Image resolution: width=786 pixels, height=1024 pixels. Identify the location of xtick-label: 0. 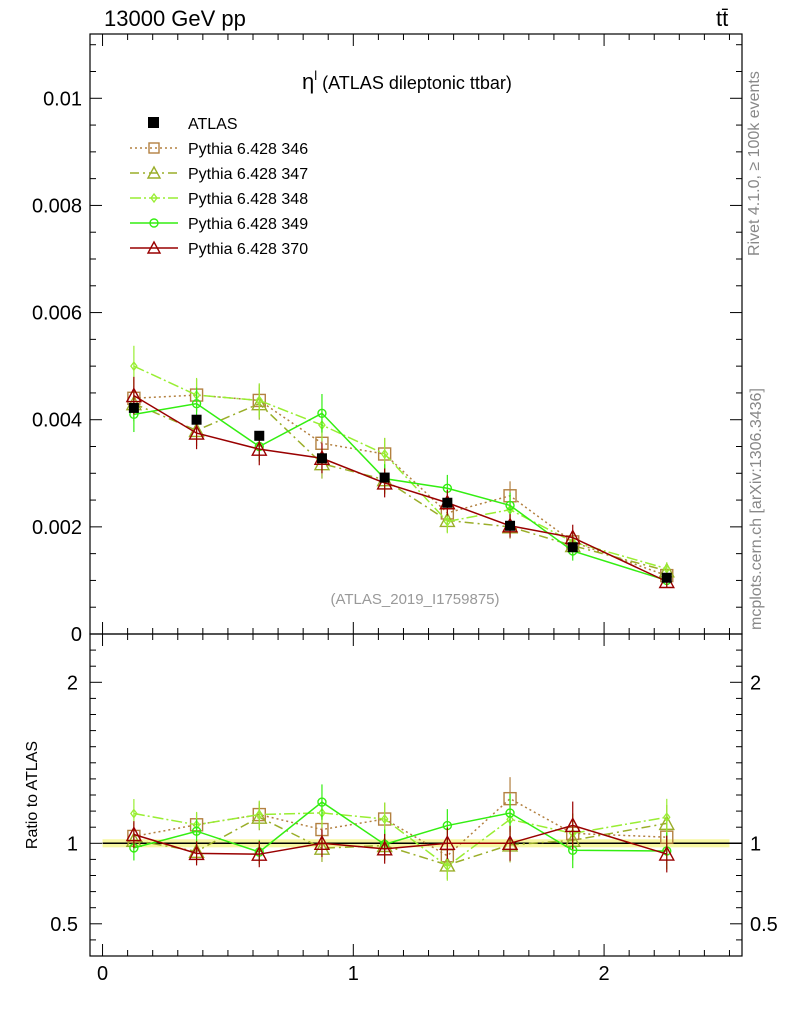
(102, 974).